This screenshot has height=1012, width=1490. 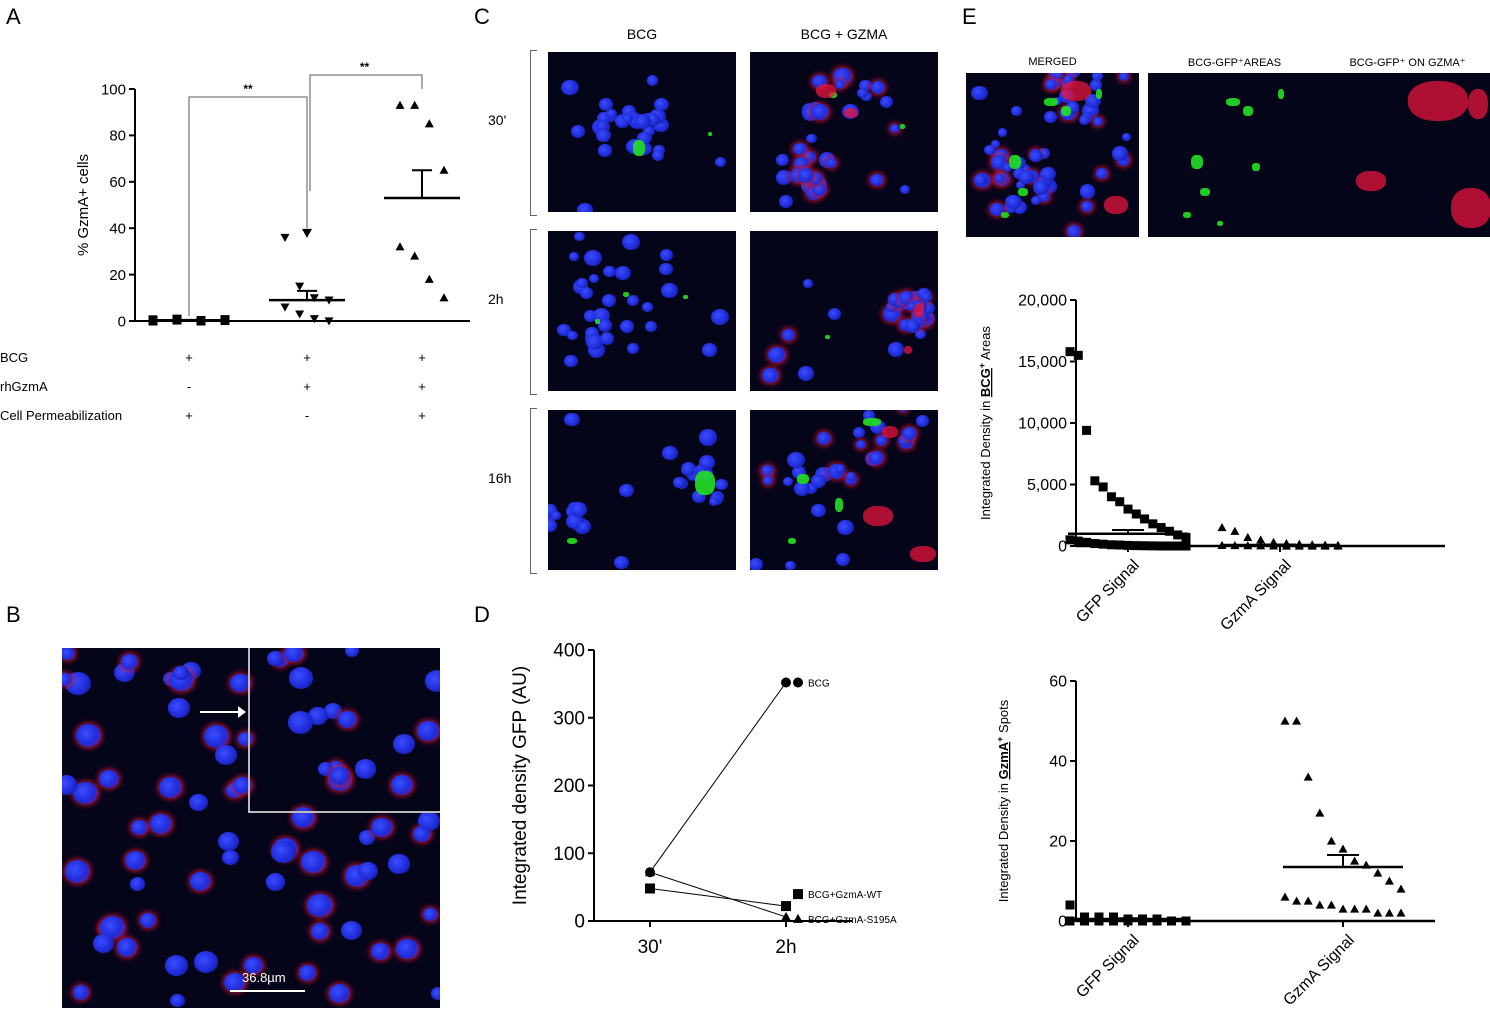 What do you see at coordinates (1405, 155) in the screenshot?
I see `micrograph-e` at bounding box center [1405, 155].